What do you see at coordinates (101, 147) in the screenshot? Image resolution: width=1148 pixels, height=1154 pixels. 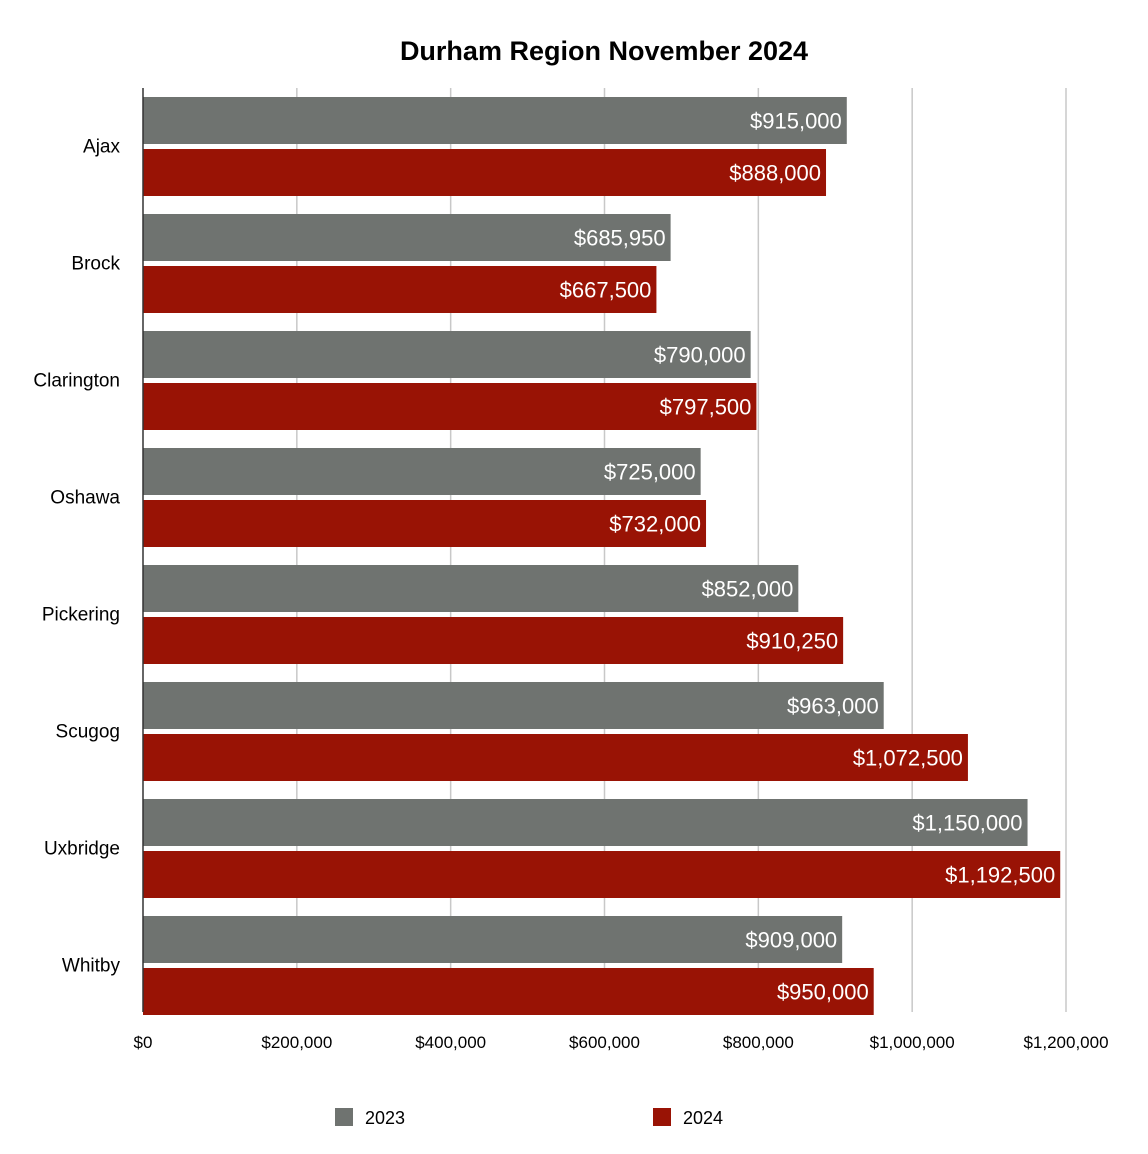 I see `category-label: Ajax` at bounding box center [101, 147].